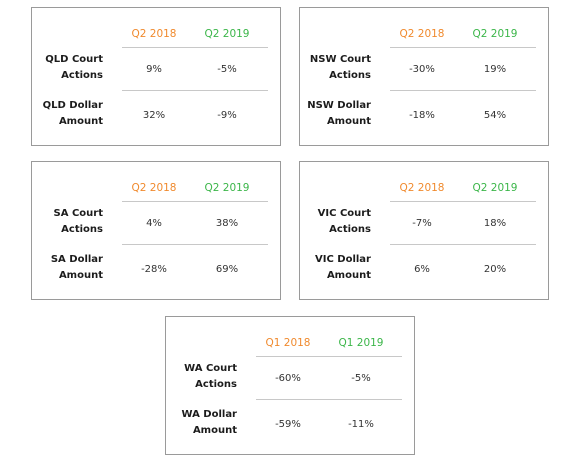 Image resolution: width=578 pixels, height=473 pixels. I want to click on court-actions-period-one-value: -30%, so click(422, 69).